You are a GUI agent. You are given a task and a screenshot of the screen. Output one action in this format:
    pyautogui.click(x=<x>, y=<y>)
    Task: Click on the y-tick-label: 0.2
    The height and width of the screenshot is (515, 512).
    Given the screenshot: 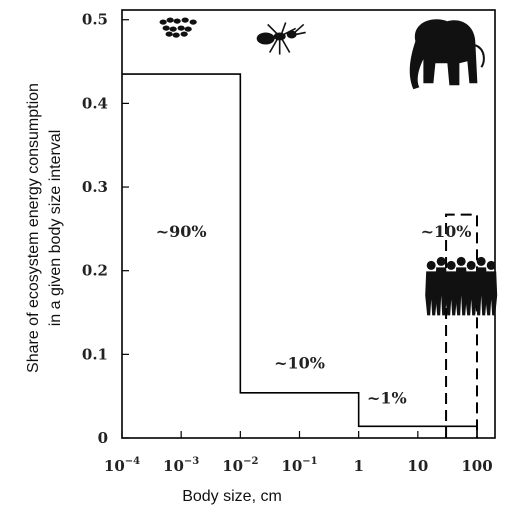 What is the action you would take?
    pyautogui.click(x=95, y=271)
    